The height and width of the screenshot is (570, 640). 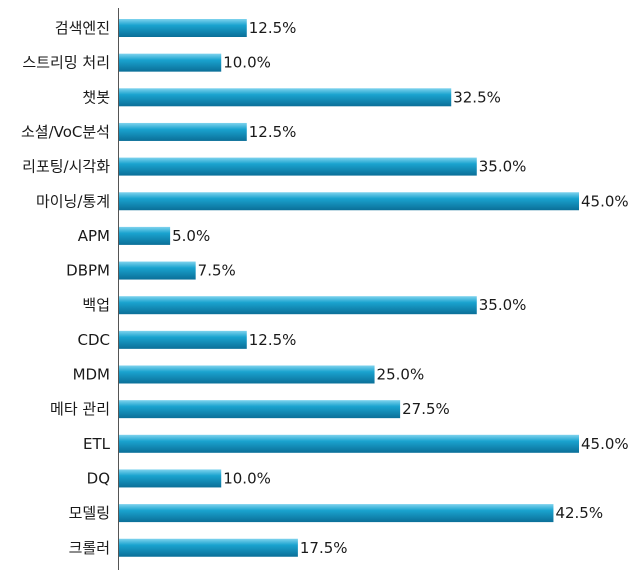 I want to click on category-label: ETL, so click(x=97, y=444).